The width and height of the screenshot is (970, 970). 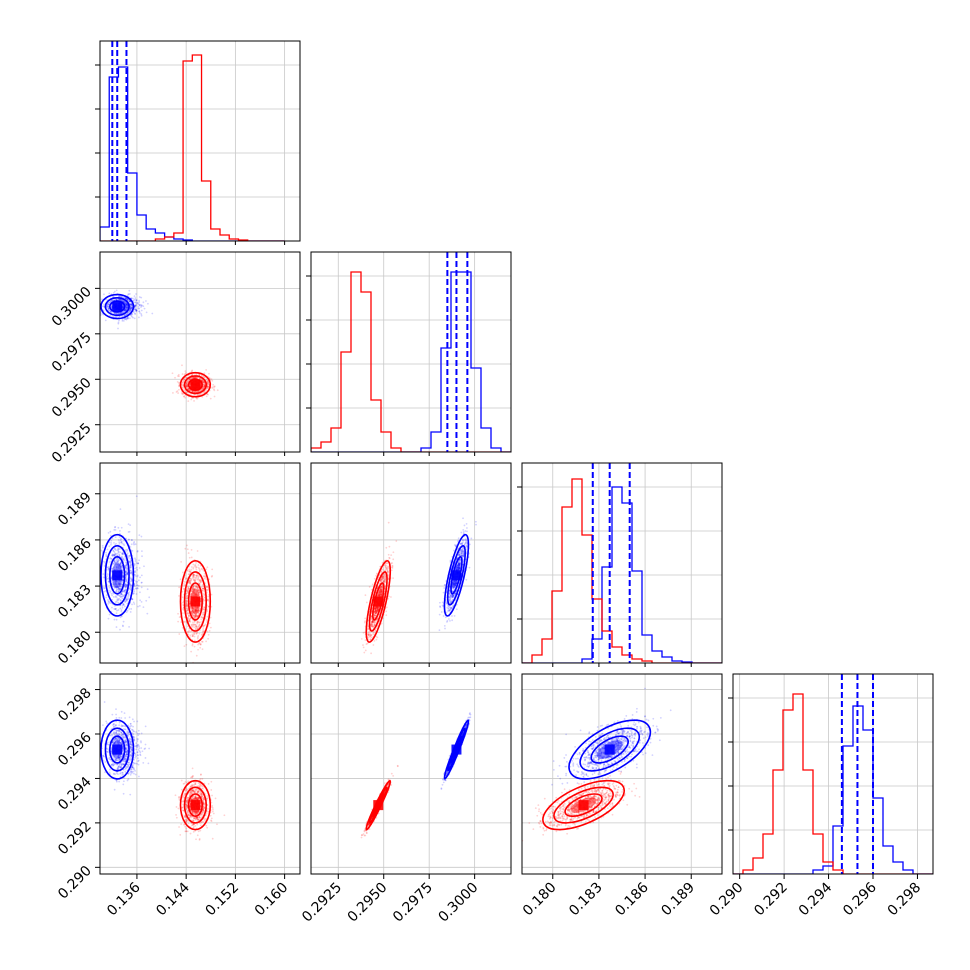 I want to click on x-tick-label: 0.152, so click(x=223, y=900).